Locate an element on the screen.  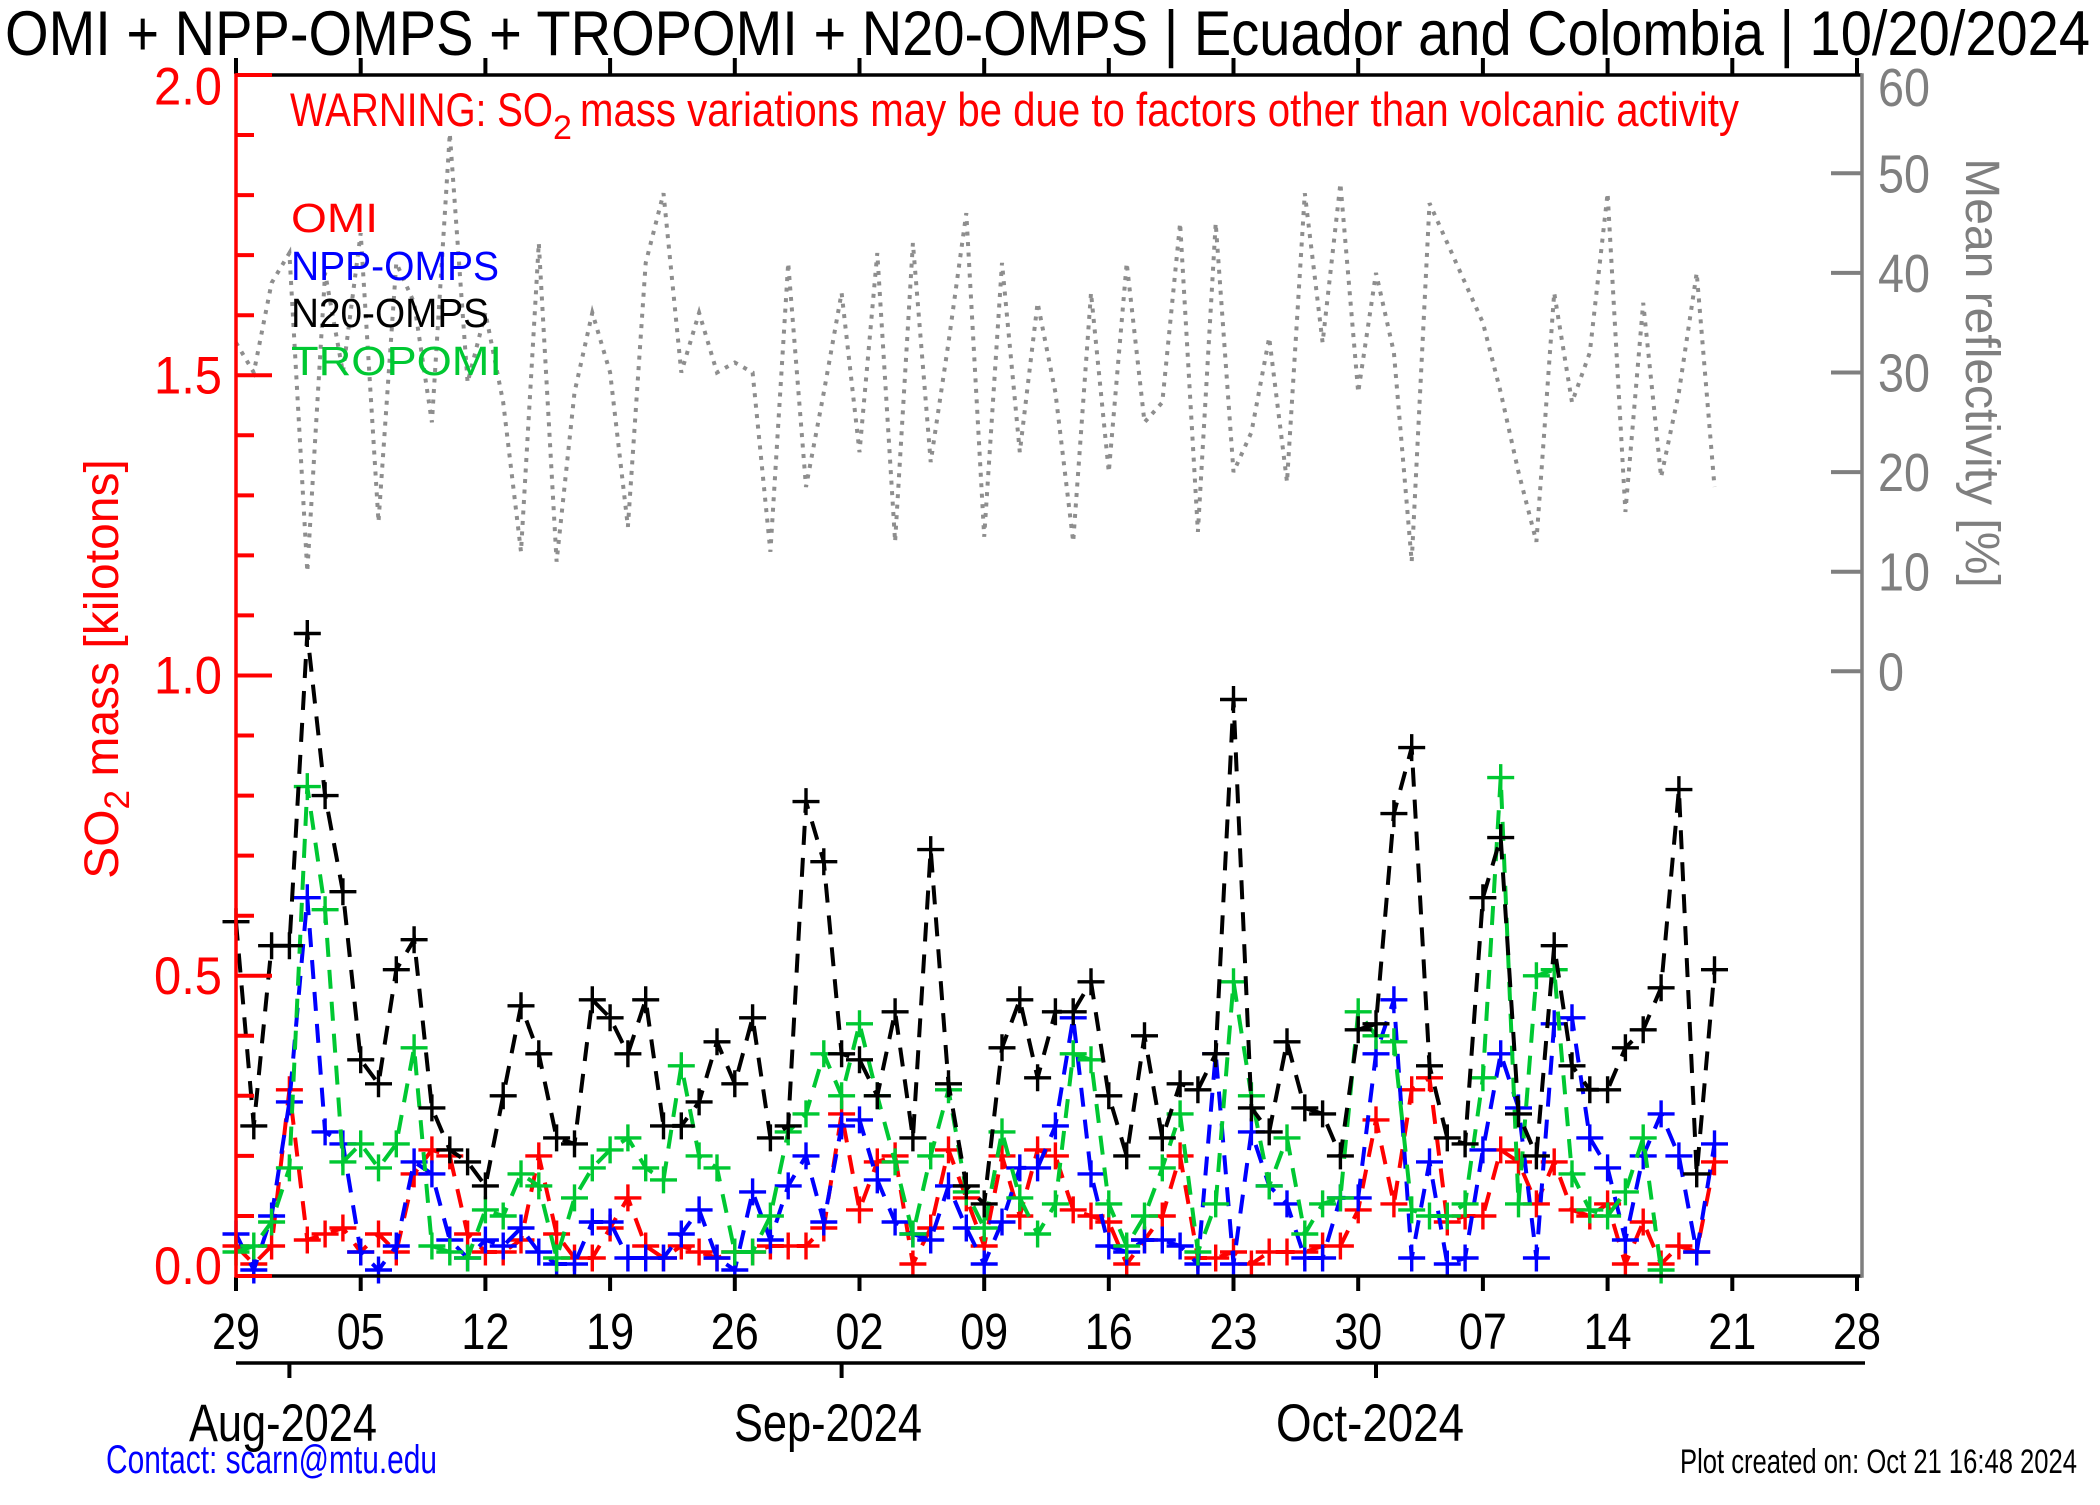
svg-text: 20 is located at coordinates (1904, 473).